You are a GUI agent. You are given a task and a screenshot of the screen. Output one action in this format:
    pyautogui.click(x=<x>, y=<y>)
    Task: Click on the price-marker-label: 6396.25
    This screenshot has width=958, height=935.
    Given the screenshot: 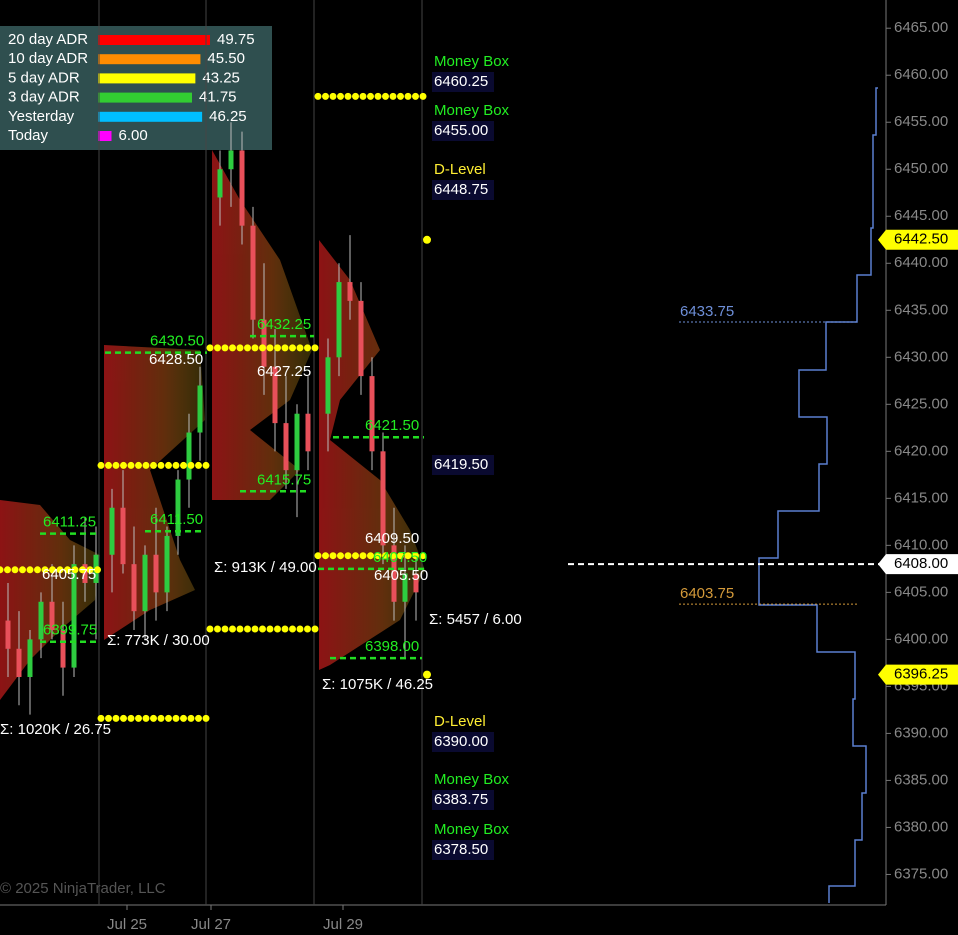 What is the action you would take?
    pyautogui.click(x=921, y=674)
    